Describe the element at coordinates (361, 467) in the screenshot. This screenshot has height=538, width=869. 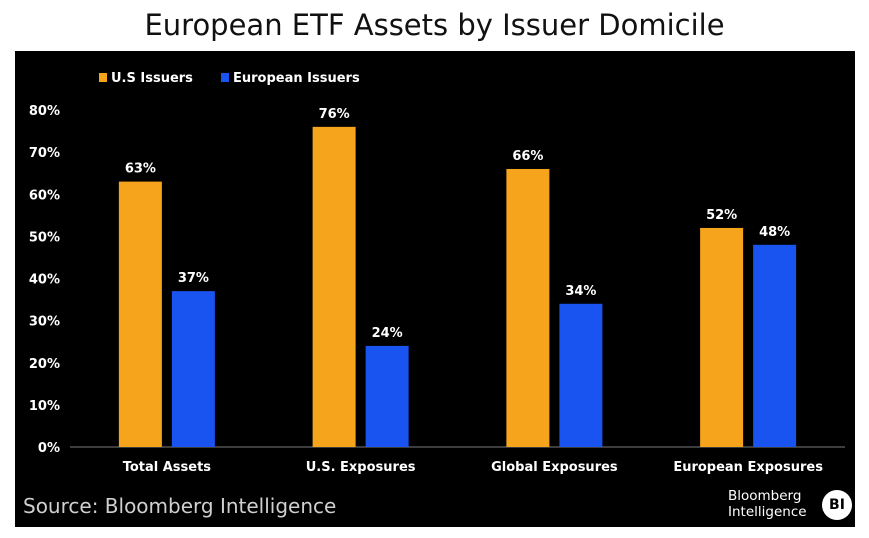
I see `x-tick-label: U.S. Exposures` at that location.